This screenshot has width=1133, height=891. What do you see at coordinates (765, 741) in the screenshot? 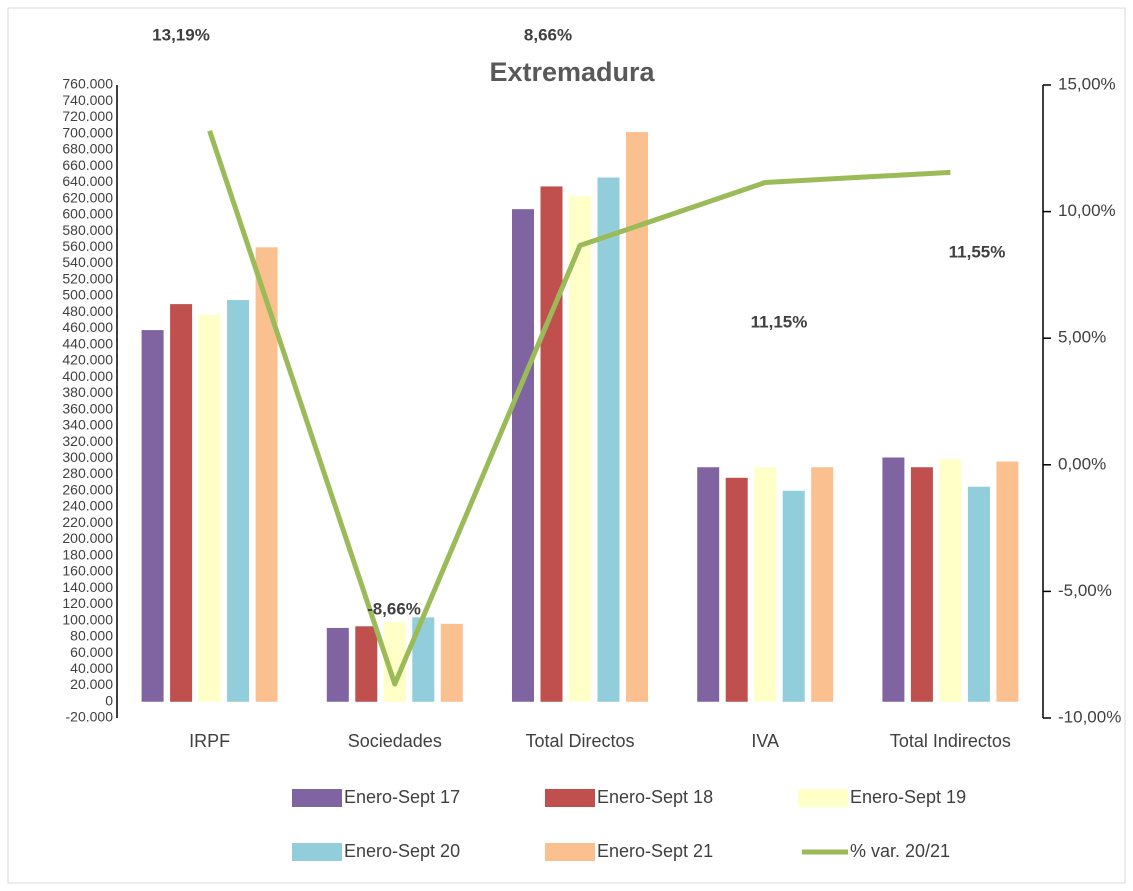
I see `x-tick-label: IVA` at bounding box center [765, 741].